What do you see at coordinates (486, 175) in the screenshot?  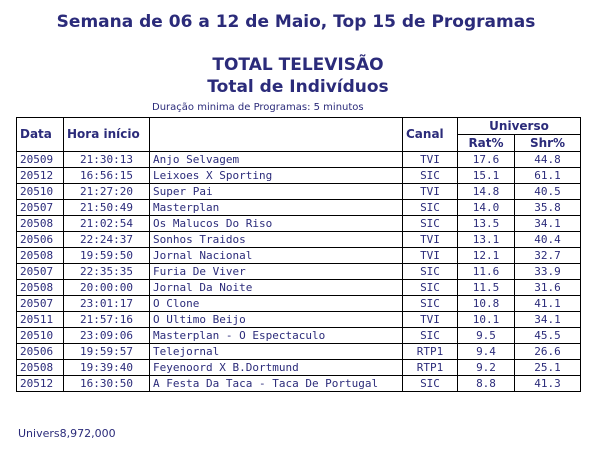 I see `cell-rat: 15.1` at bounding box center [486, 175].